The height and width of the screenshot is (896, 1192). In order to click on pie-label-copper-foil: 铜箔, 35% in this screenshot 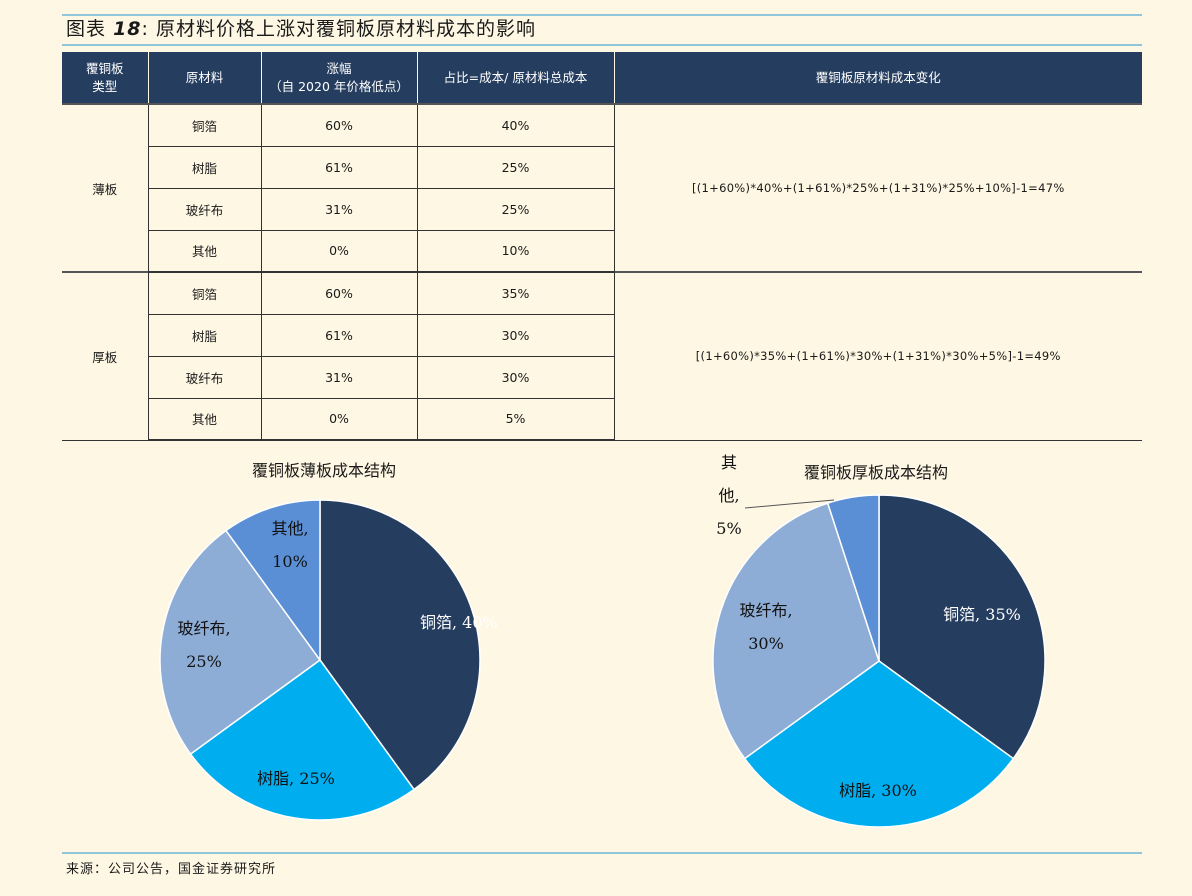, I will do `click(982, 614)`.